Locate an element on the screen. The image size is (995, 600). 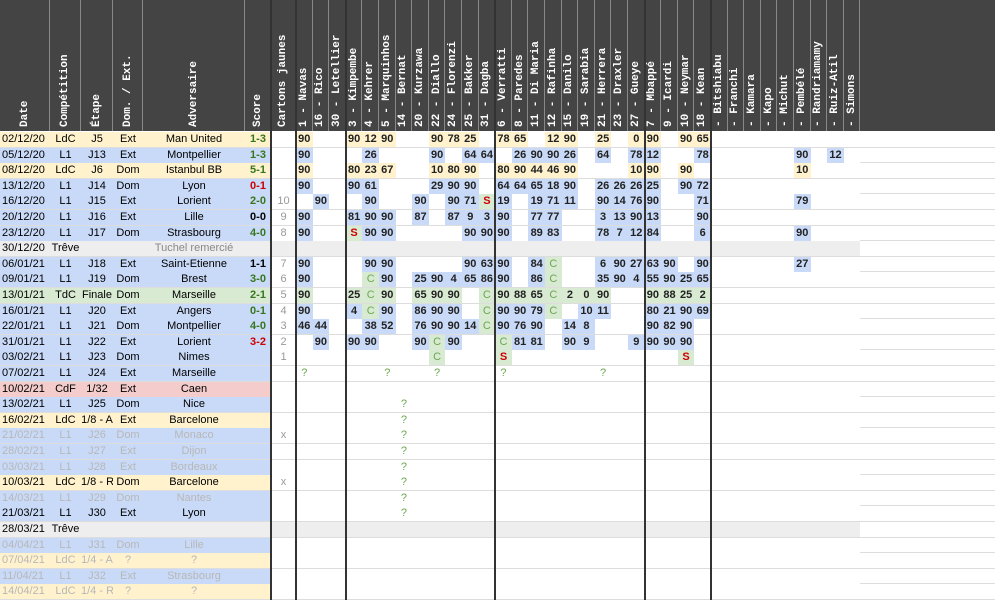
column-header: Score is located at coordinates (258, 65).